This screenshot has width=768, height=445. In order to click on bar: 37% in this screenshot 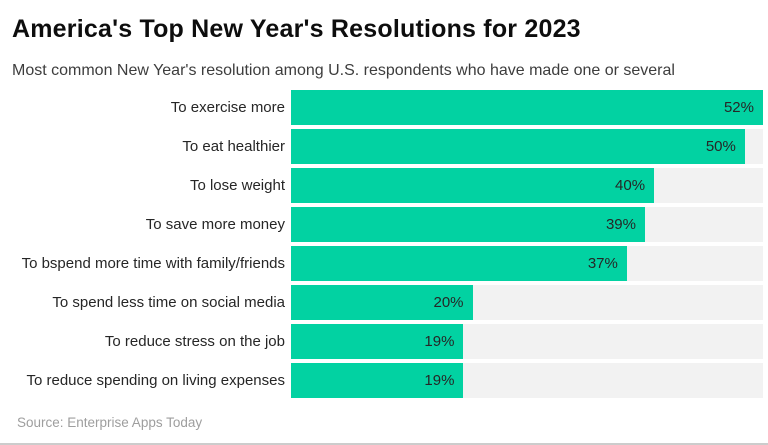, I will do `click(459, 263)`.